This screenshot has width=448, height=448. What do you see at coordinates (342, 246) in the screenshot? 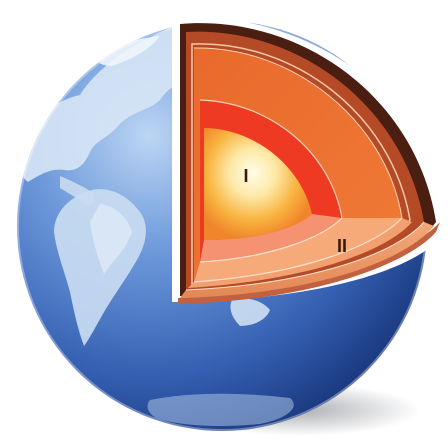
I see `label-outer-core: II` at bounding box center [342, 246].